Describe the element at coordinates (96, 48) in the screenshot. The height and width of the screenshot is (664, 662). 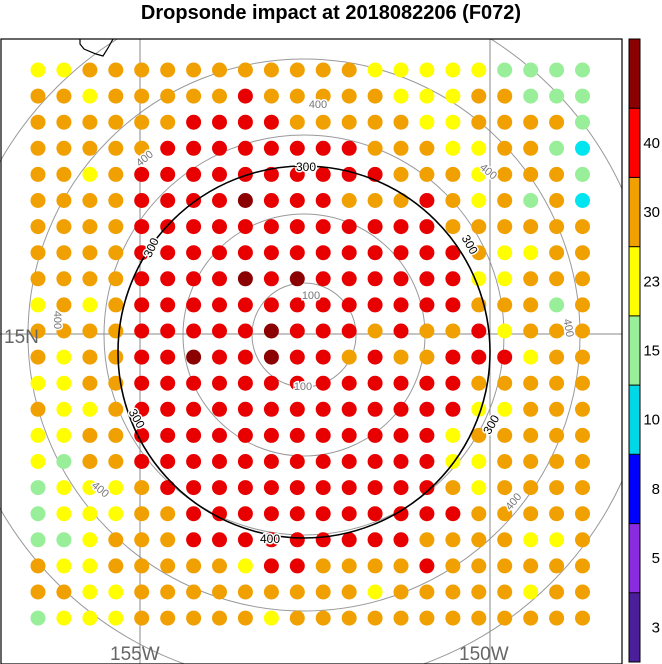
I see `coastline` at that location.